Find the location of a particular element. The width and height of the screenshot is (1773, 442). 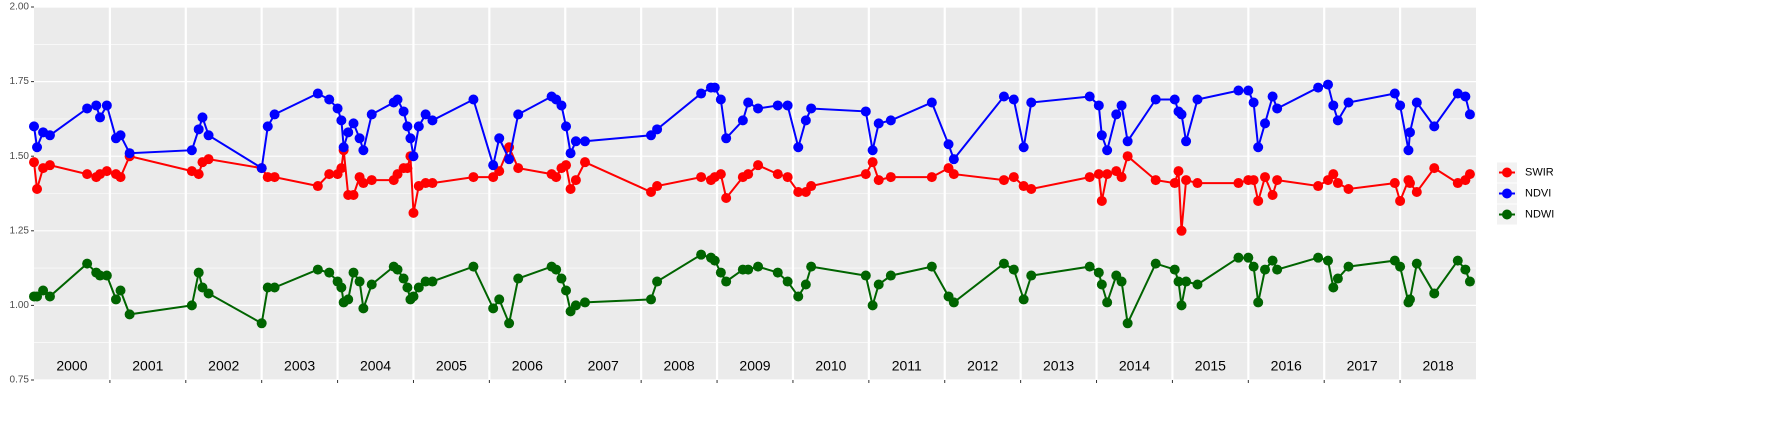

legend-label: NDWI is located at coordinates (1539, 214).